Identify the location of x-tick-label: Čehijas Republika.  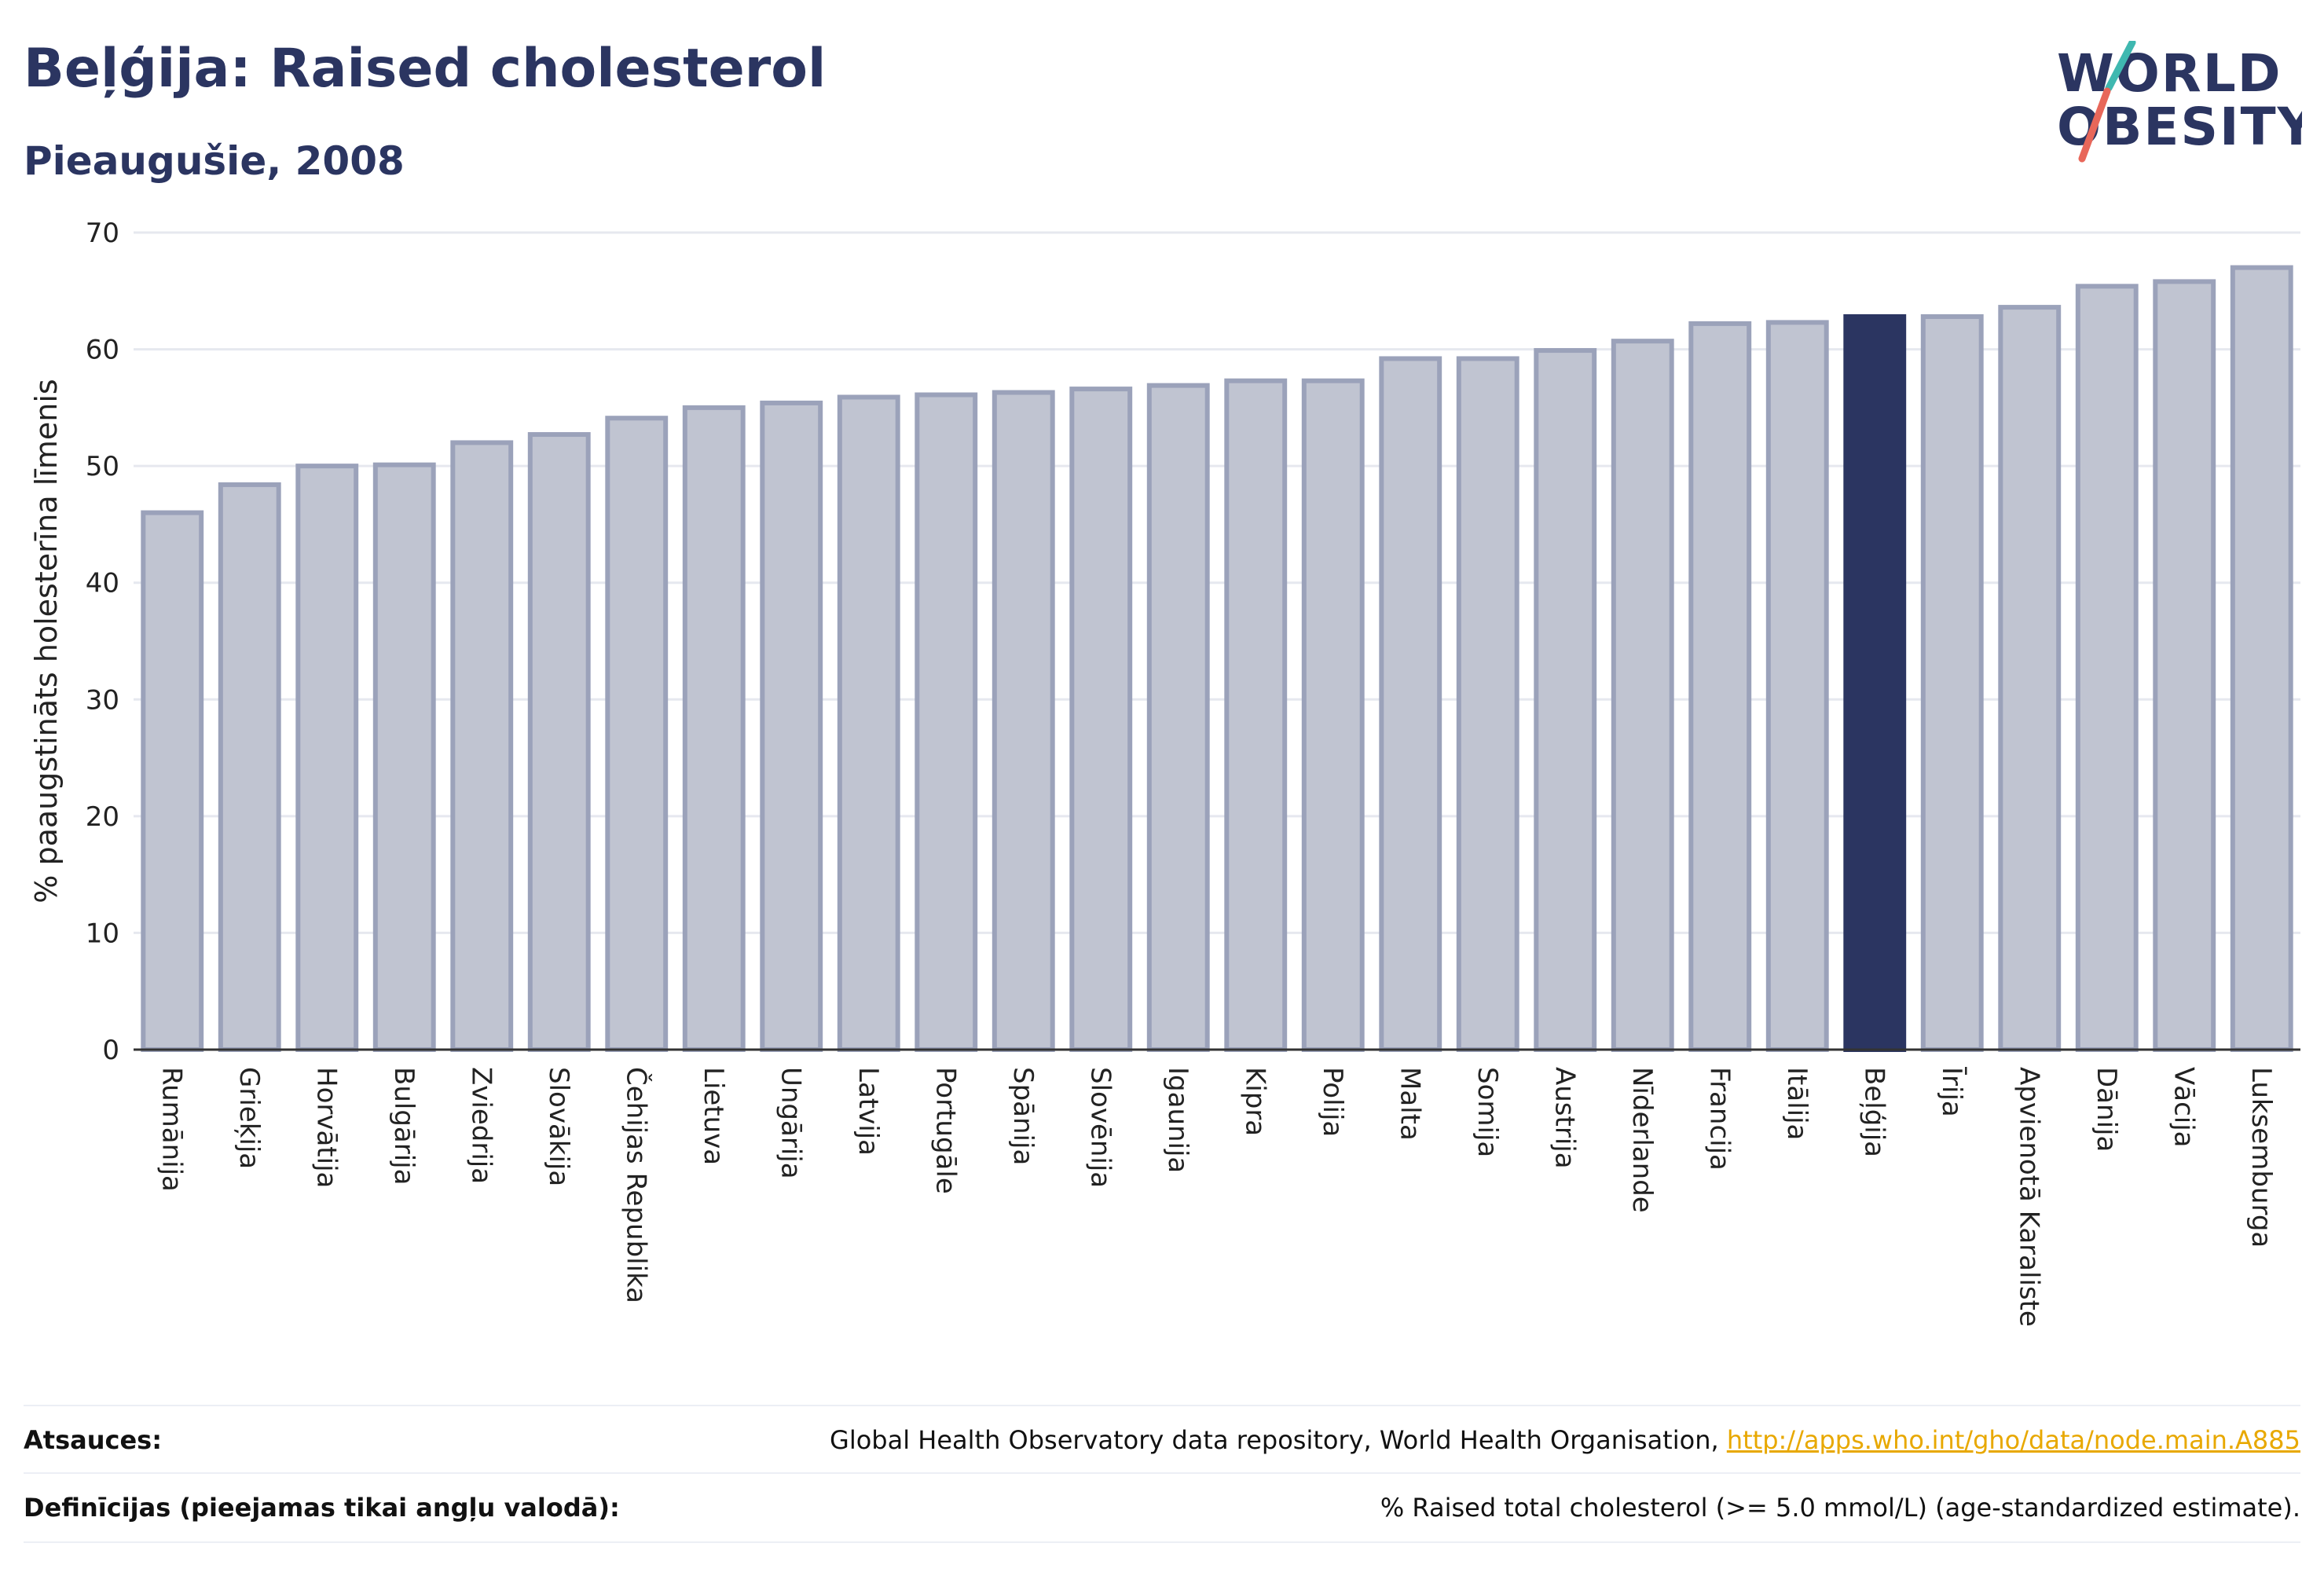
(636, 1185).